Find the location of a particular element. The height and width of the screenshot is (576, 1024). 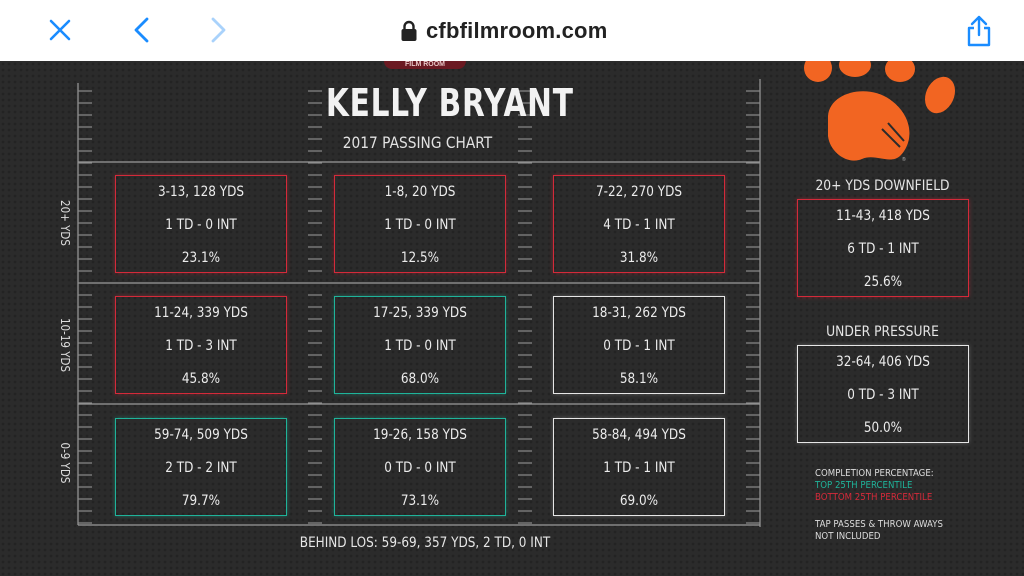

zone-td-int: 1 TD - 1 INT is located at coordinates (639, 468).